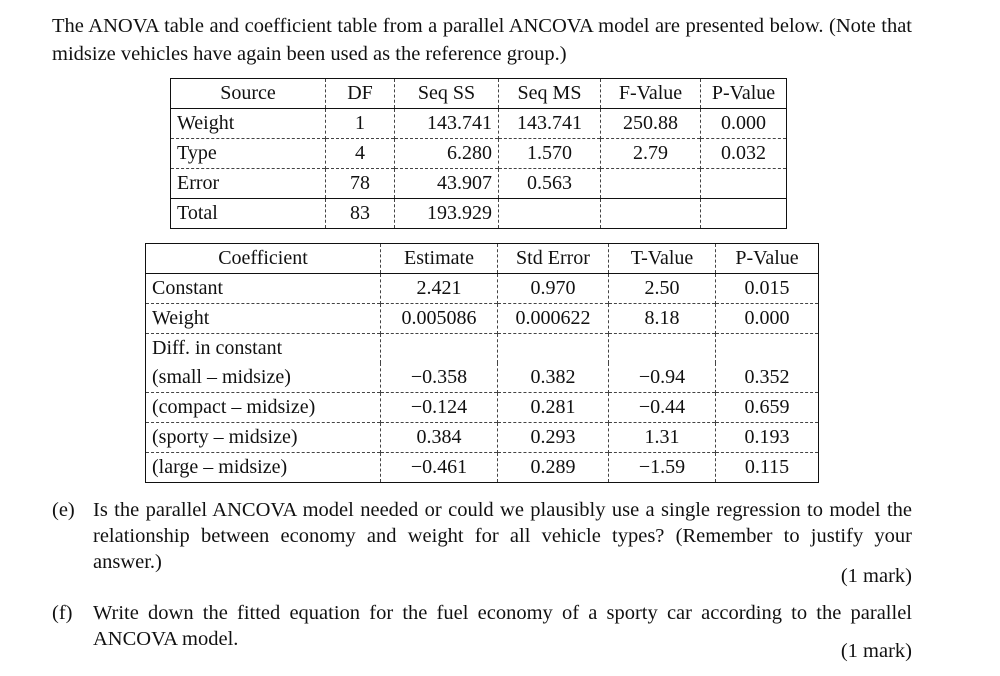 Image resolution: width=1000 pixels, height=676 pixels. I want to click on table-cell: 8.18, so click(662, 318).